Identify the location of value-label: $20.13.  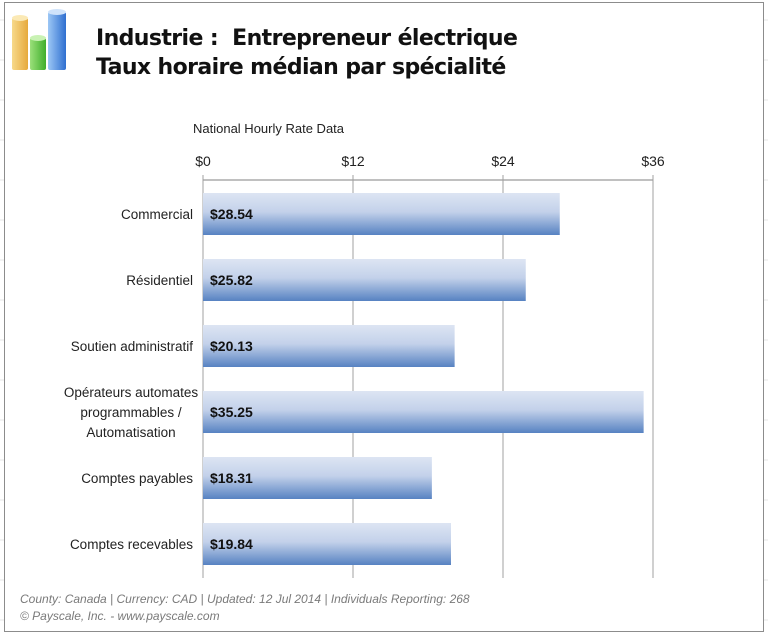
(231, 346).